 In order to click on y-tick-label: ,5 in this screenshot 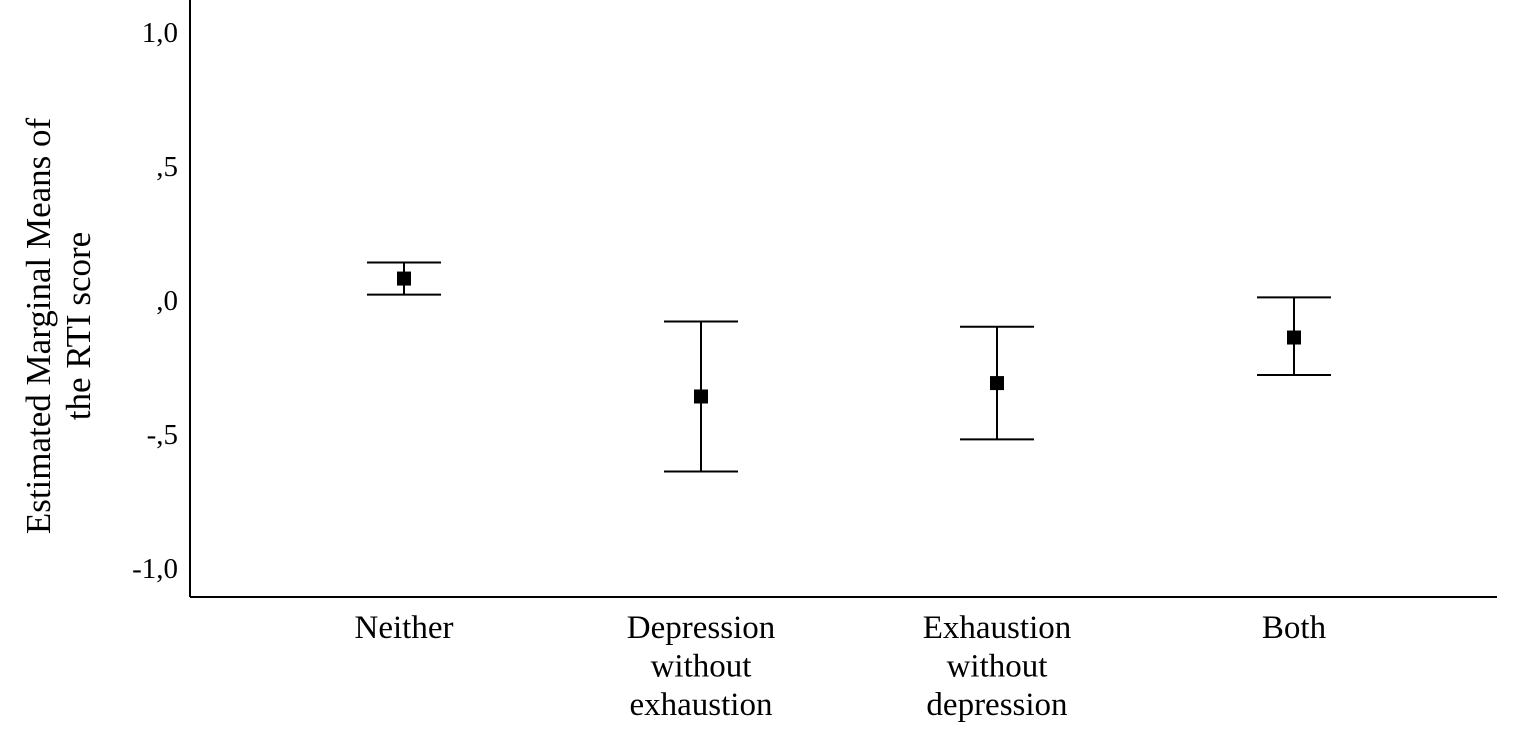, I will do `click(167, 167)`.